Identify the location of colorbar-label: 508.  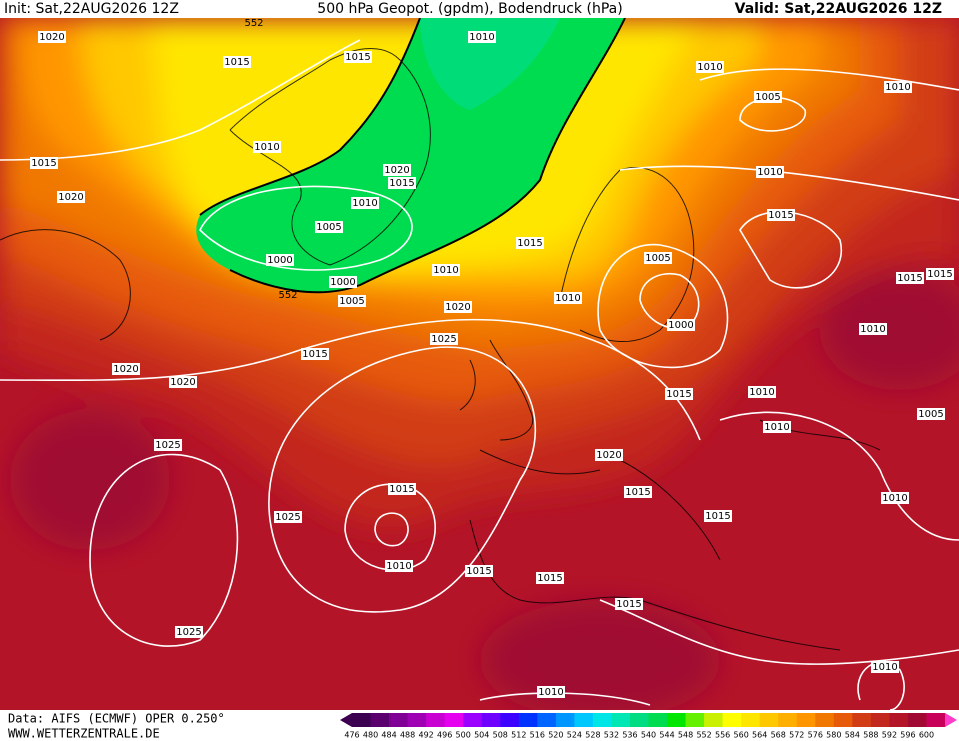
(500, 735).